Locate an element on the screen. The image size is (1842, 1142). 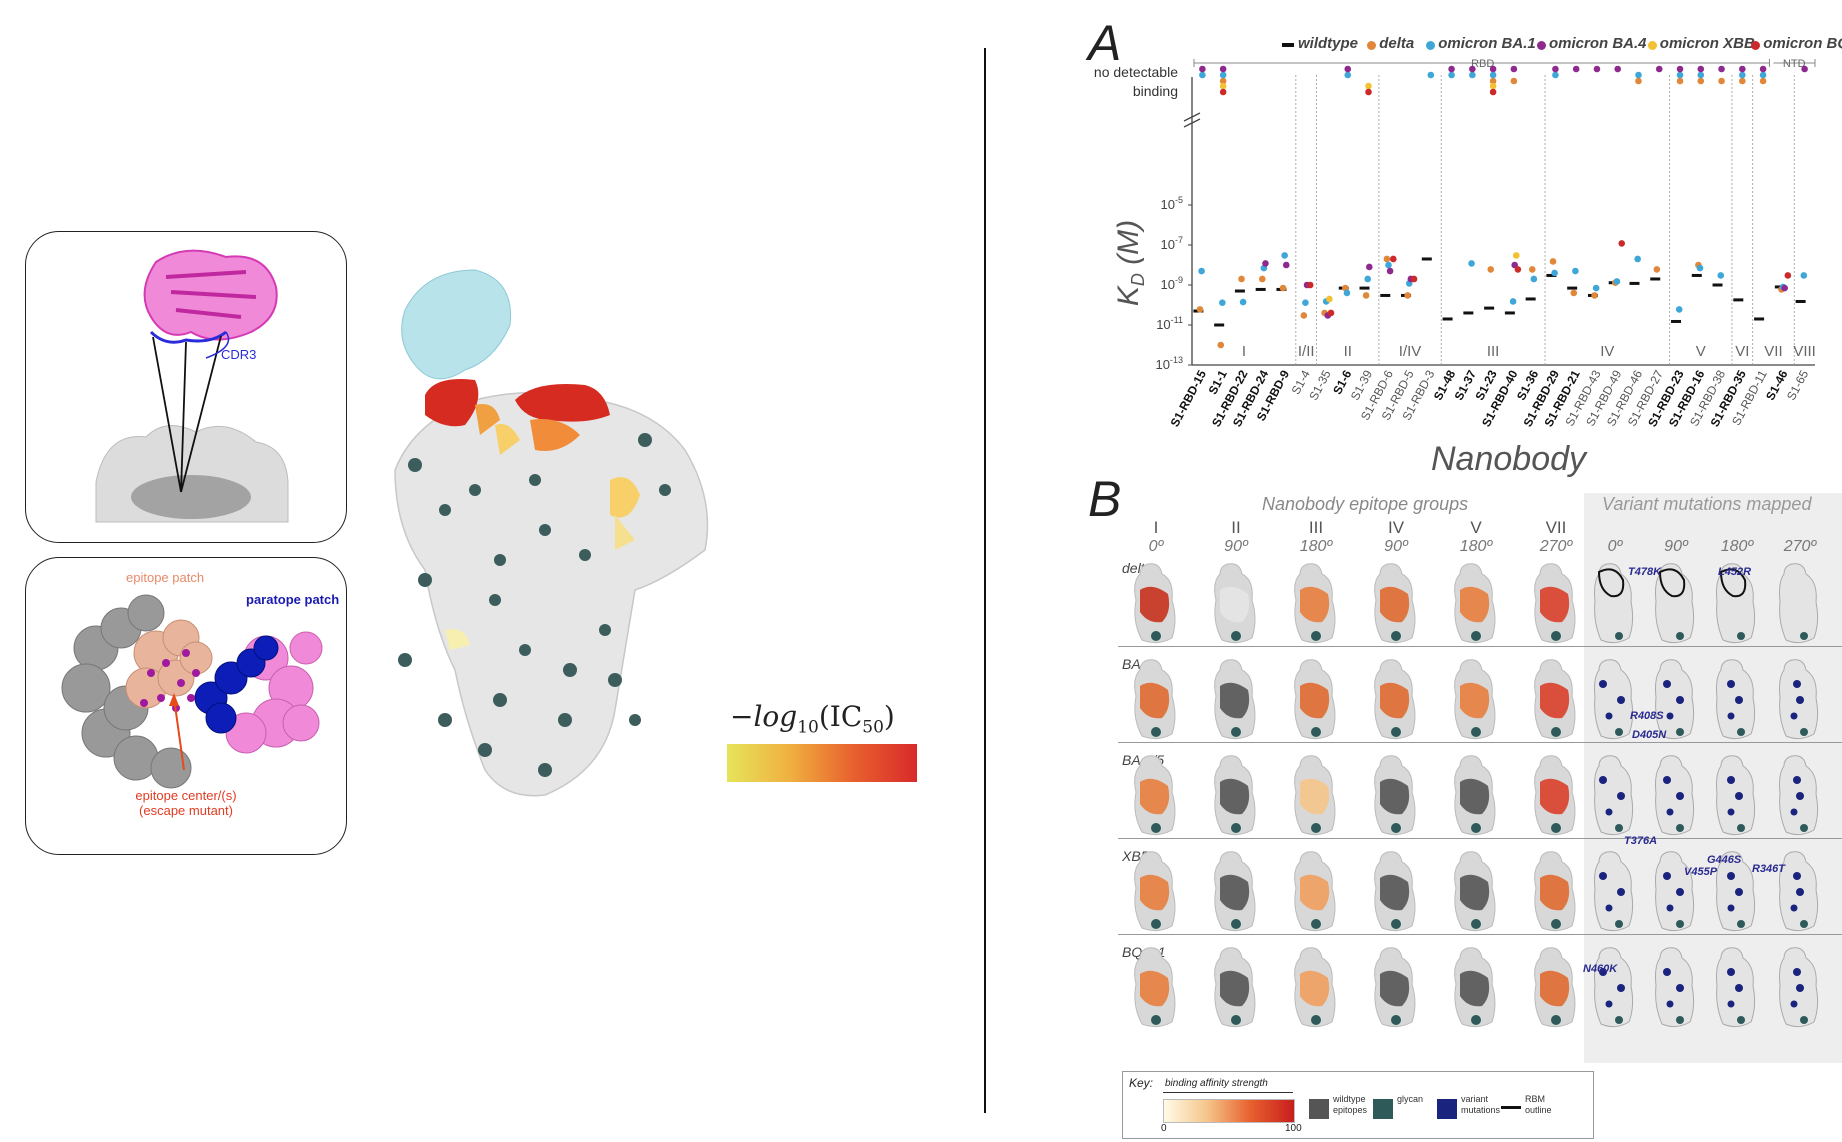
colorbar is located at coordinates (822, 763).